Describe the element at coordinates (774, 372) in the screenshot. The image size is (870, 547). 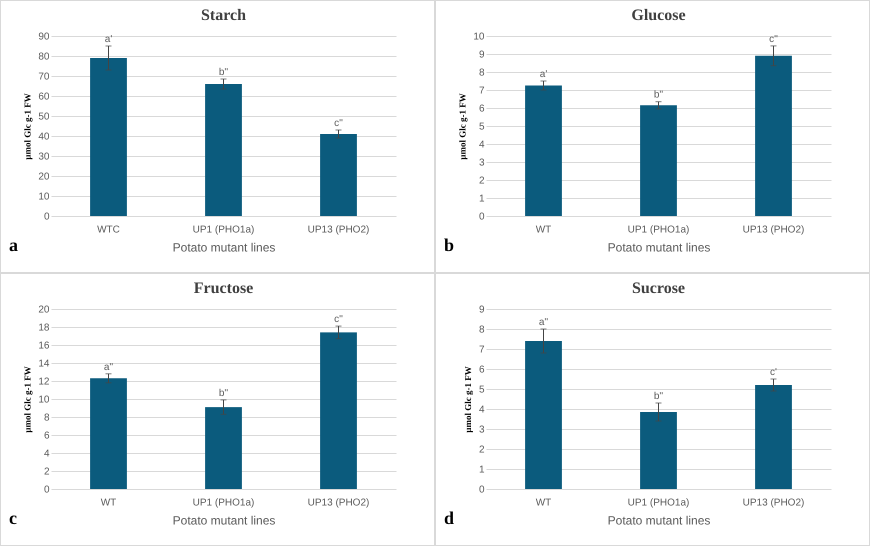
I see `annotation: c'` at that location.